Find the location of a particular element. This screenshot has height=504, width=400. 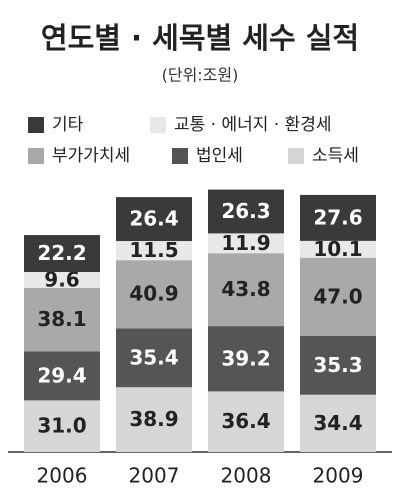

value-label: 35.3 is located at coordinates (337, 365).